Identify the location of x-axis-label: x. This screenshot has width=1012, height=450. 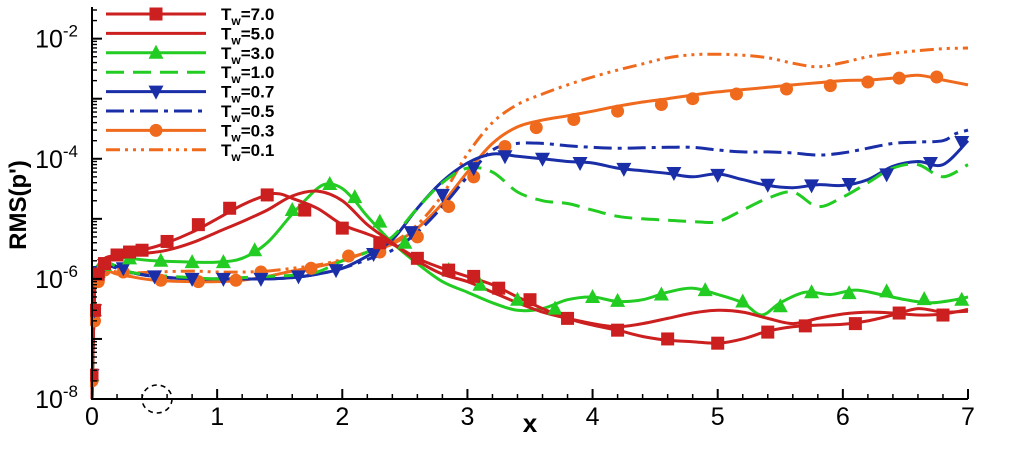
(530, 423).